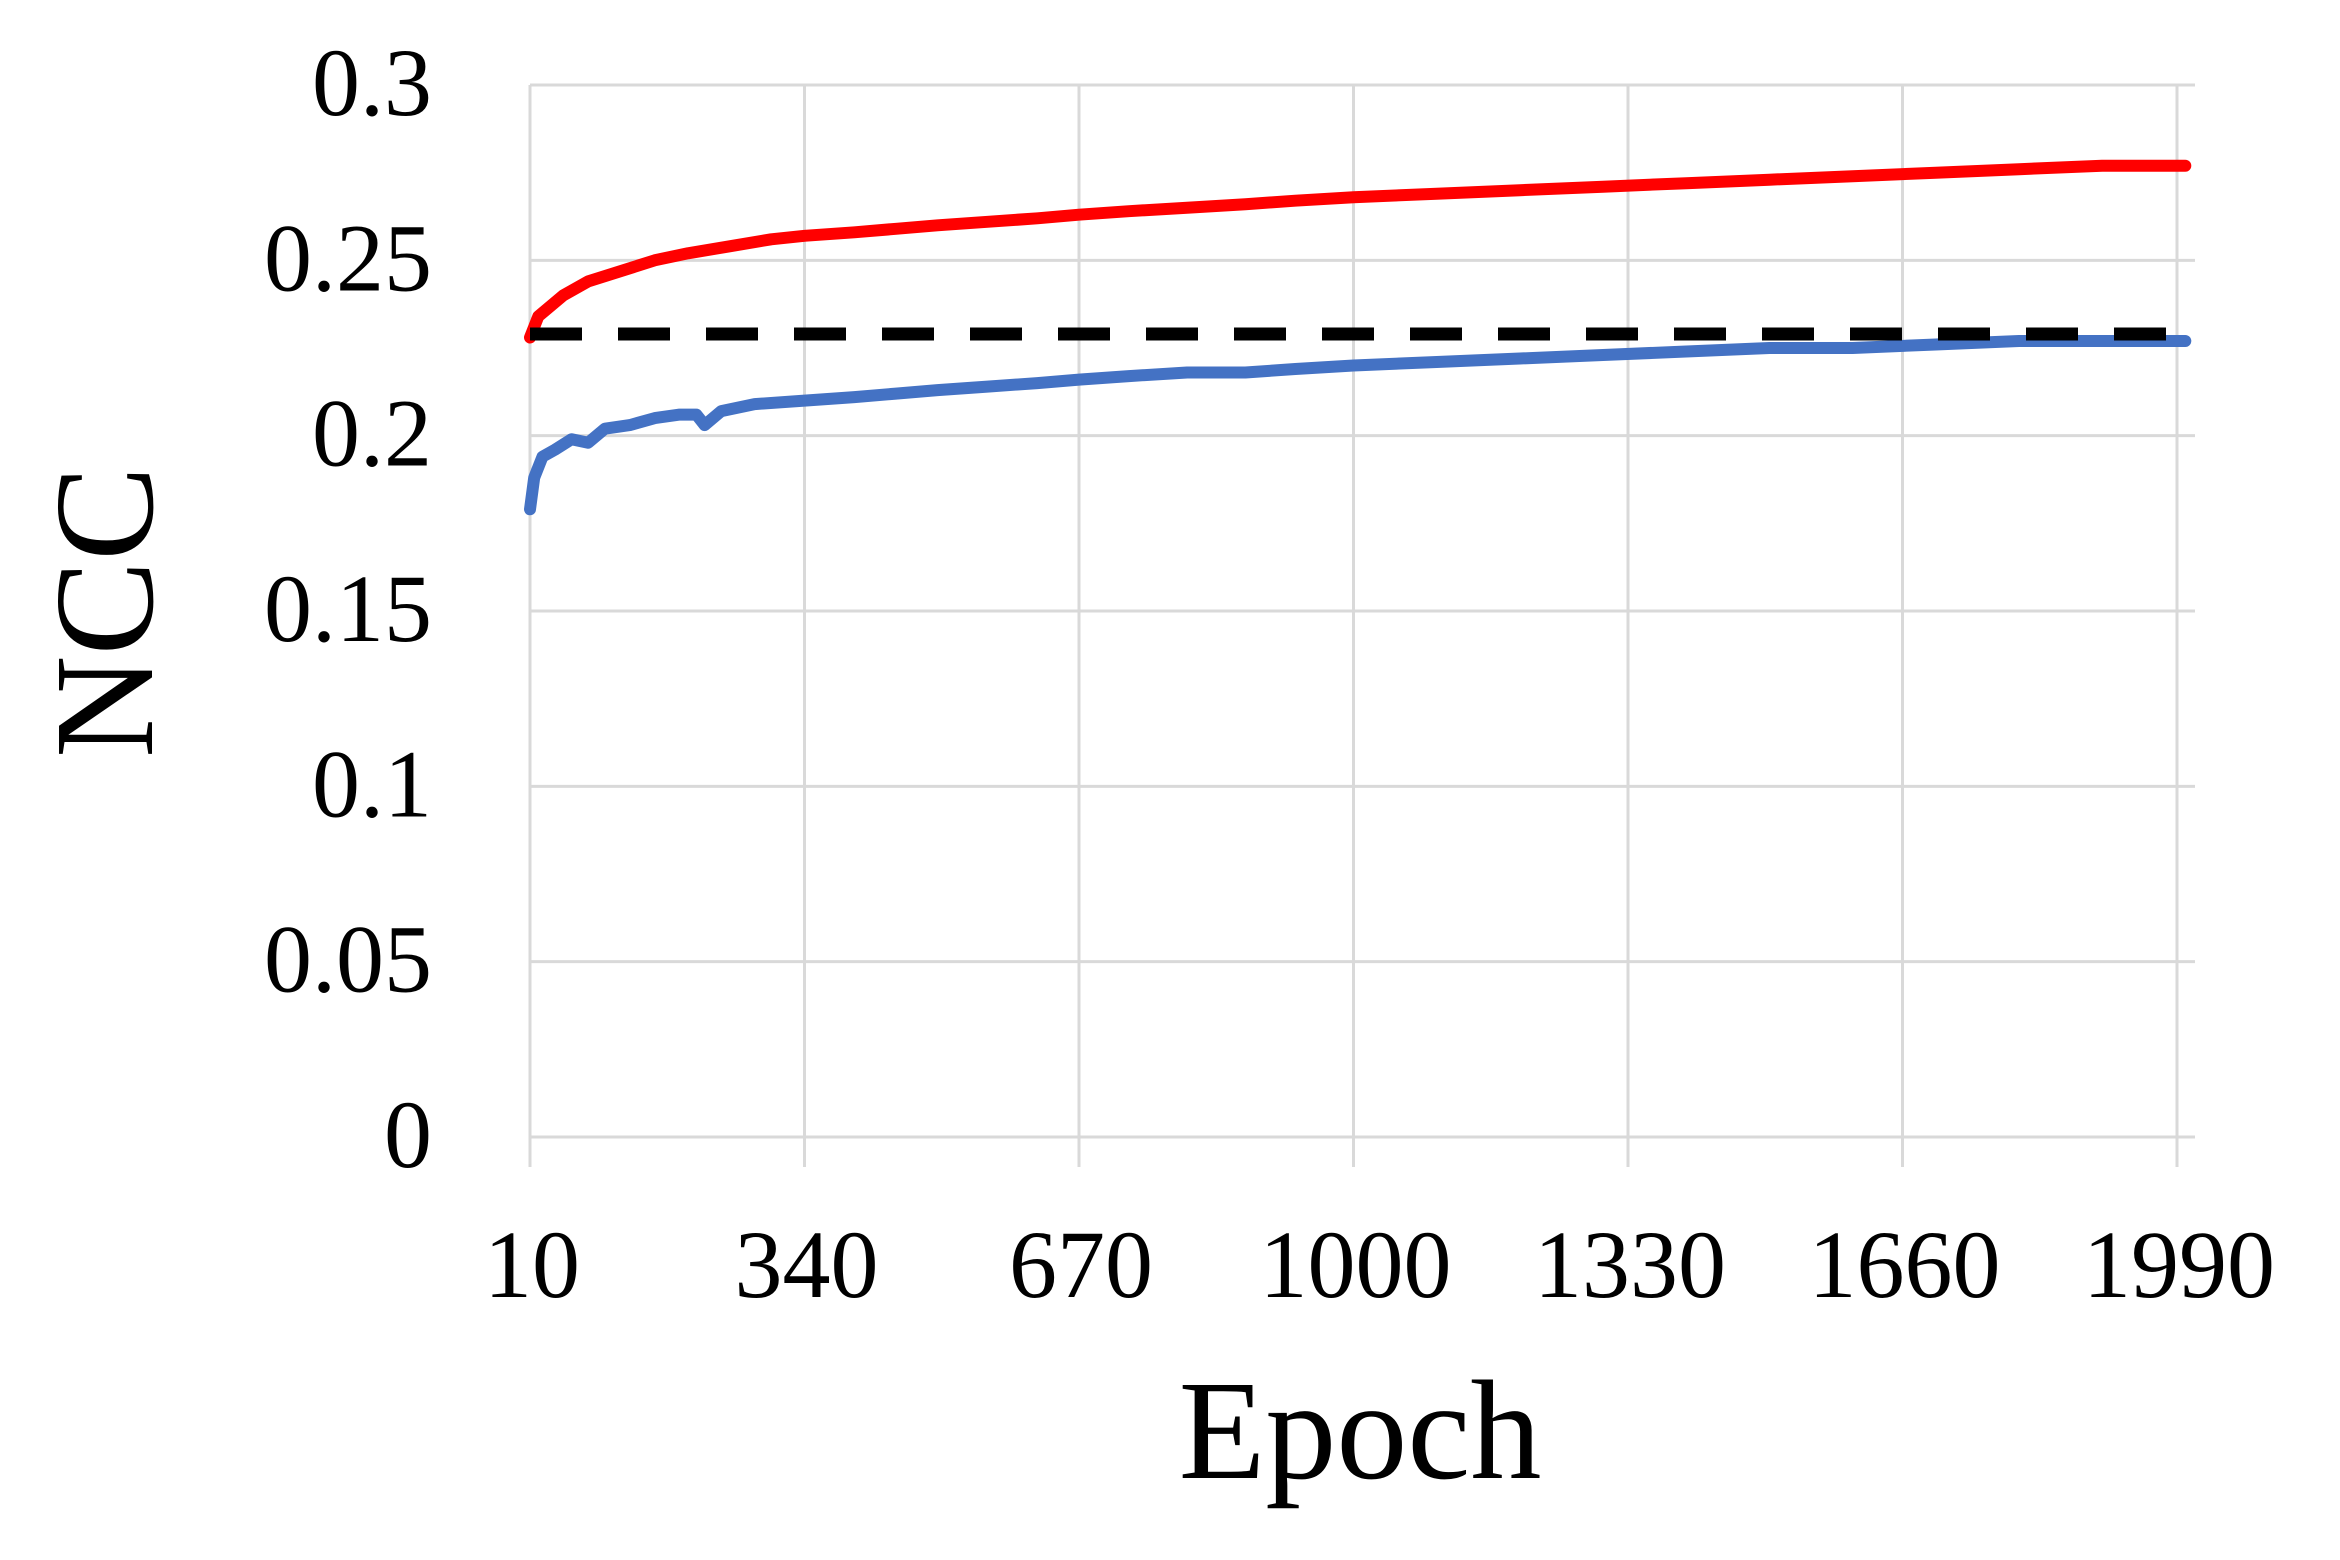 The width and height of the screenshot is (2340, 1560). Describe the element at coordinates (348, 959) in the screenshot. I see `y-tick-label: 0.05` at that location.